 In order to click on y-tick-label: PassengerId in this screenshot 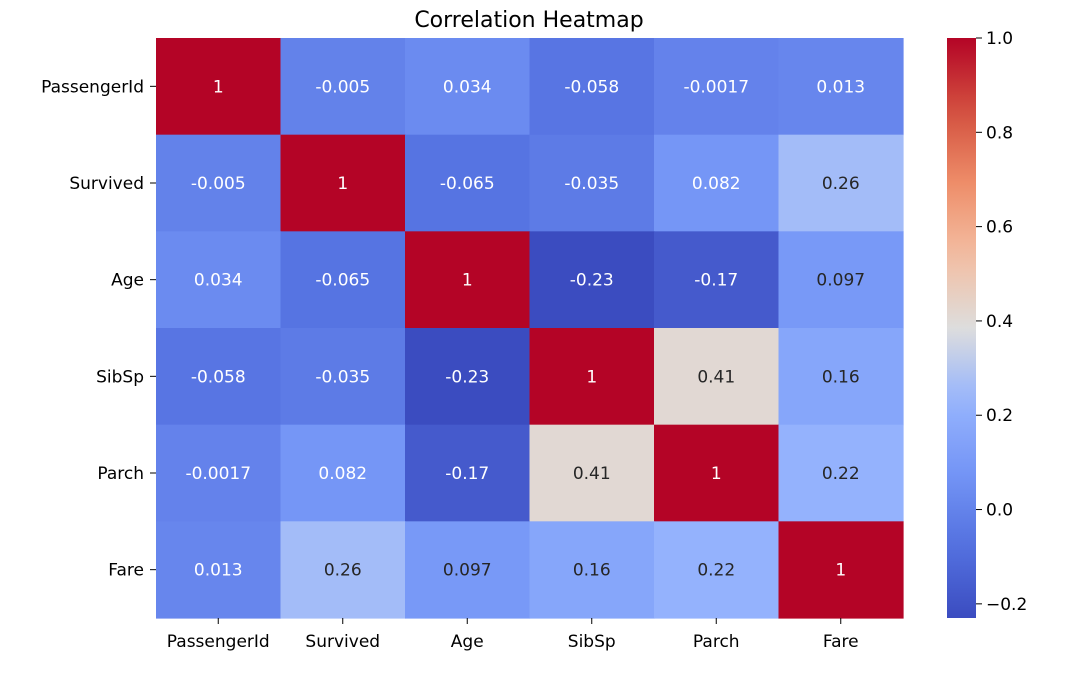, I will do `click(92, 87)`.